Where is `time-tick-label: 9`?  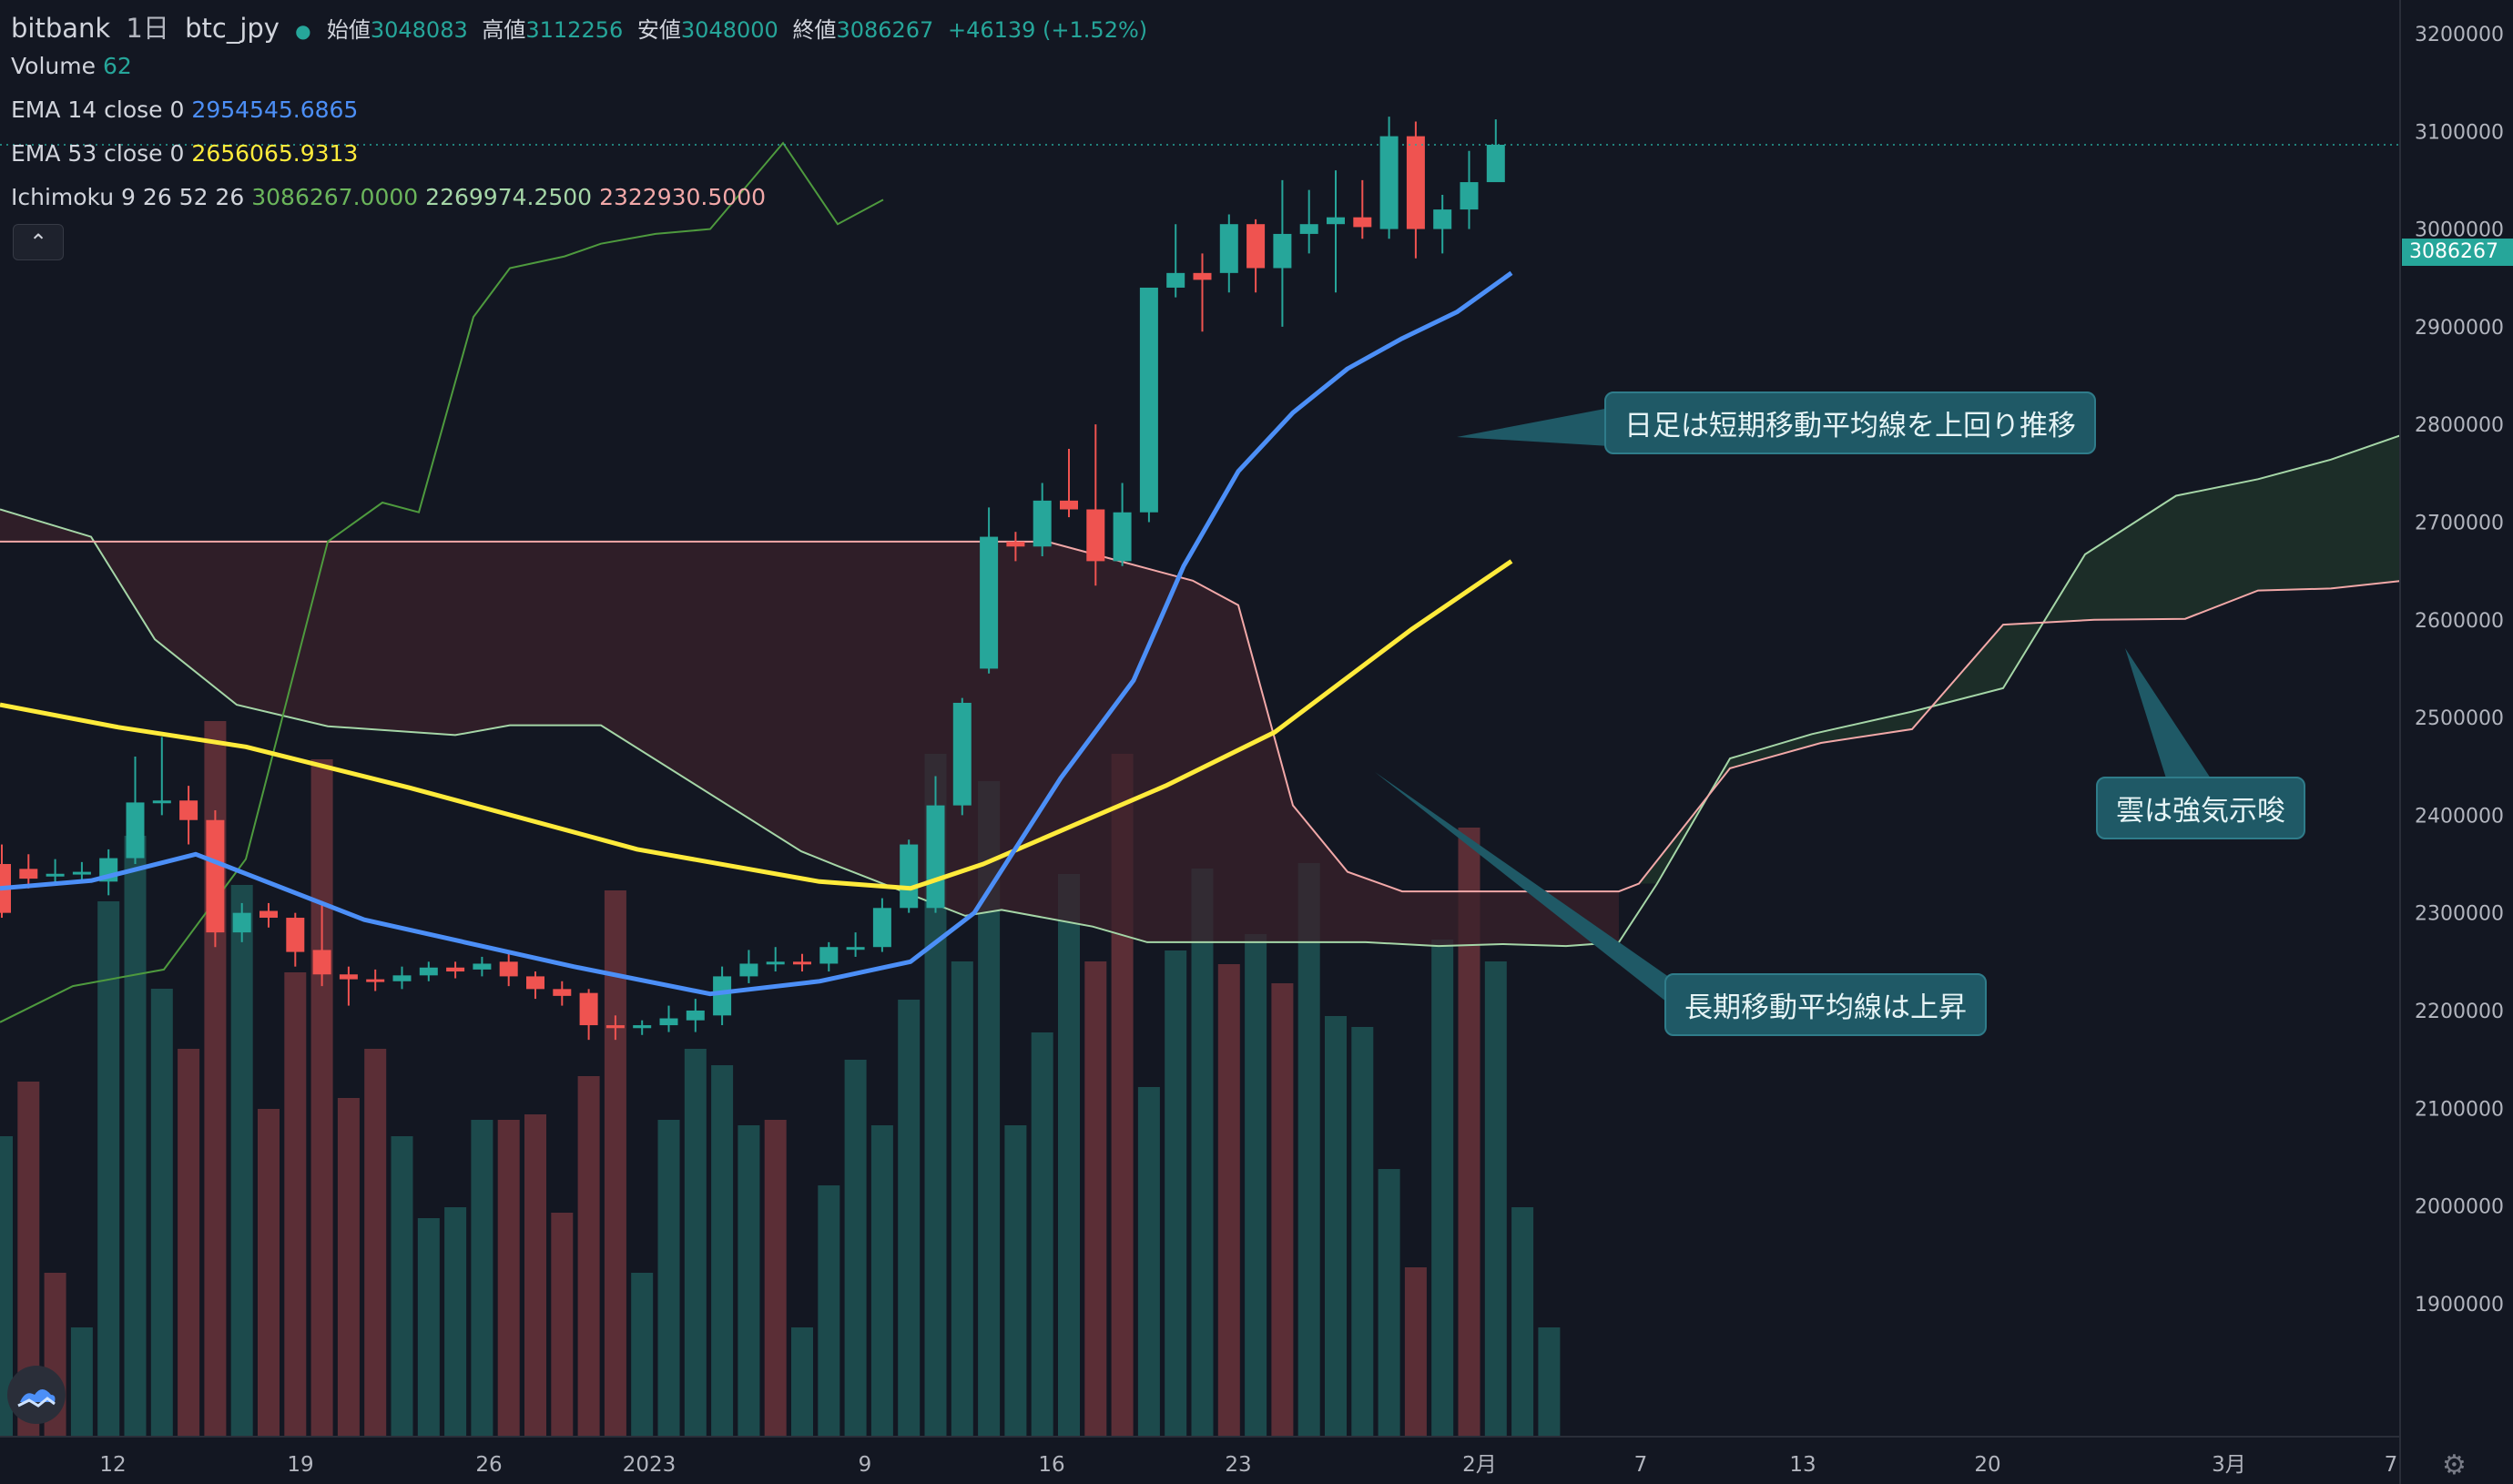 time-tick-label: 9 is located at coordinates (865, 1465).